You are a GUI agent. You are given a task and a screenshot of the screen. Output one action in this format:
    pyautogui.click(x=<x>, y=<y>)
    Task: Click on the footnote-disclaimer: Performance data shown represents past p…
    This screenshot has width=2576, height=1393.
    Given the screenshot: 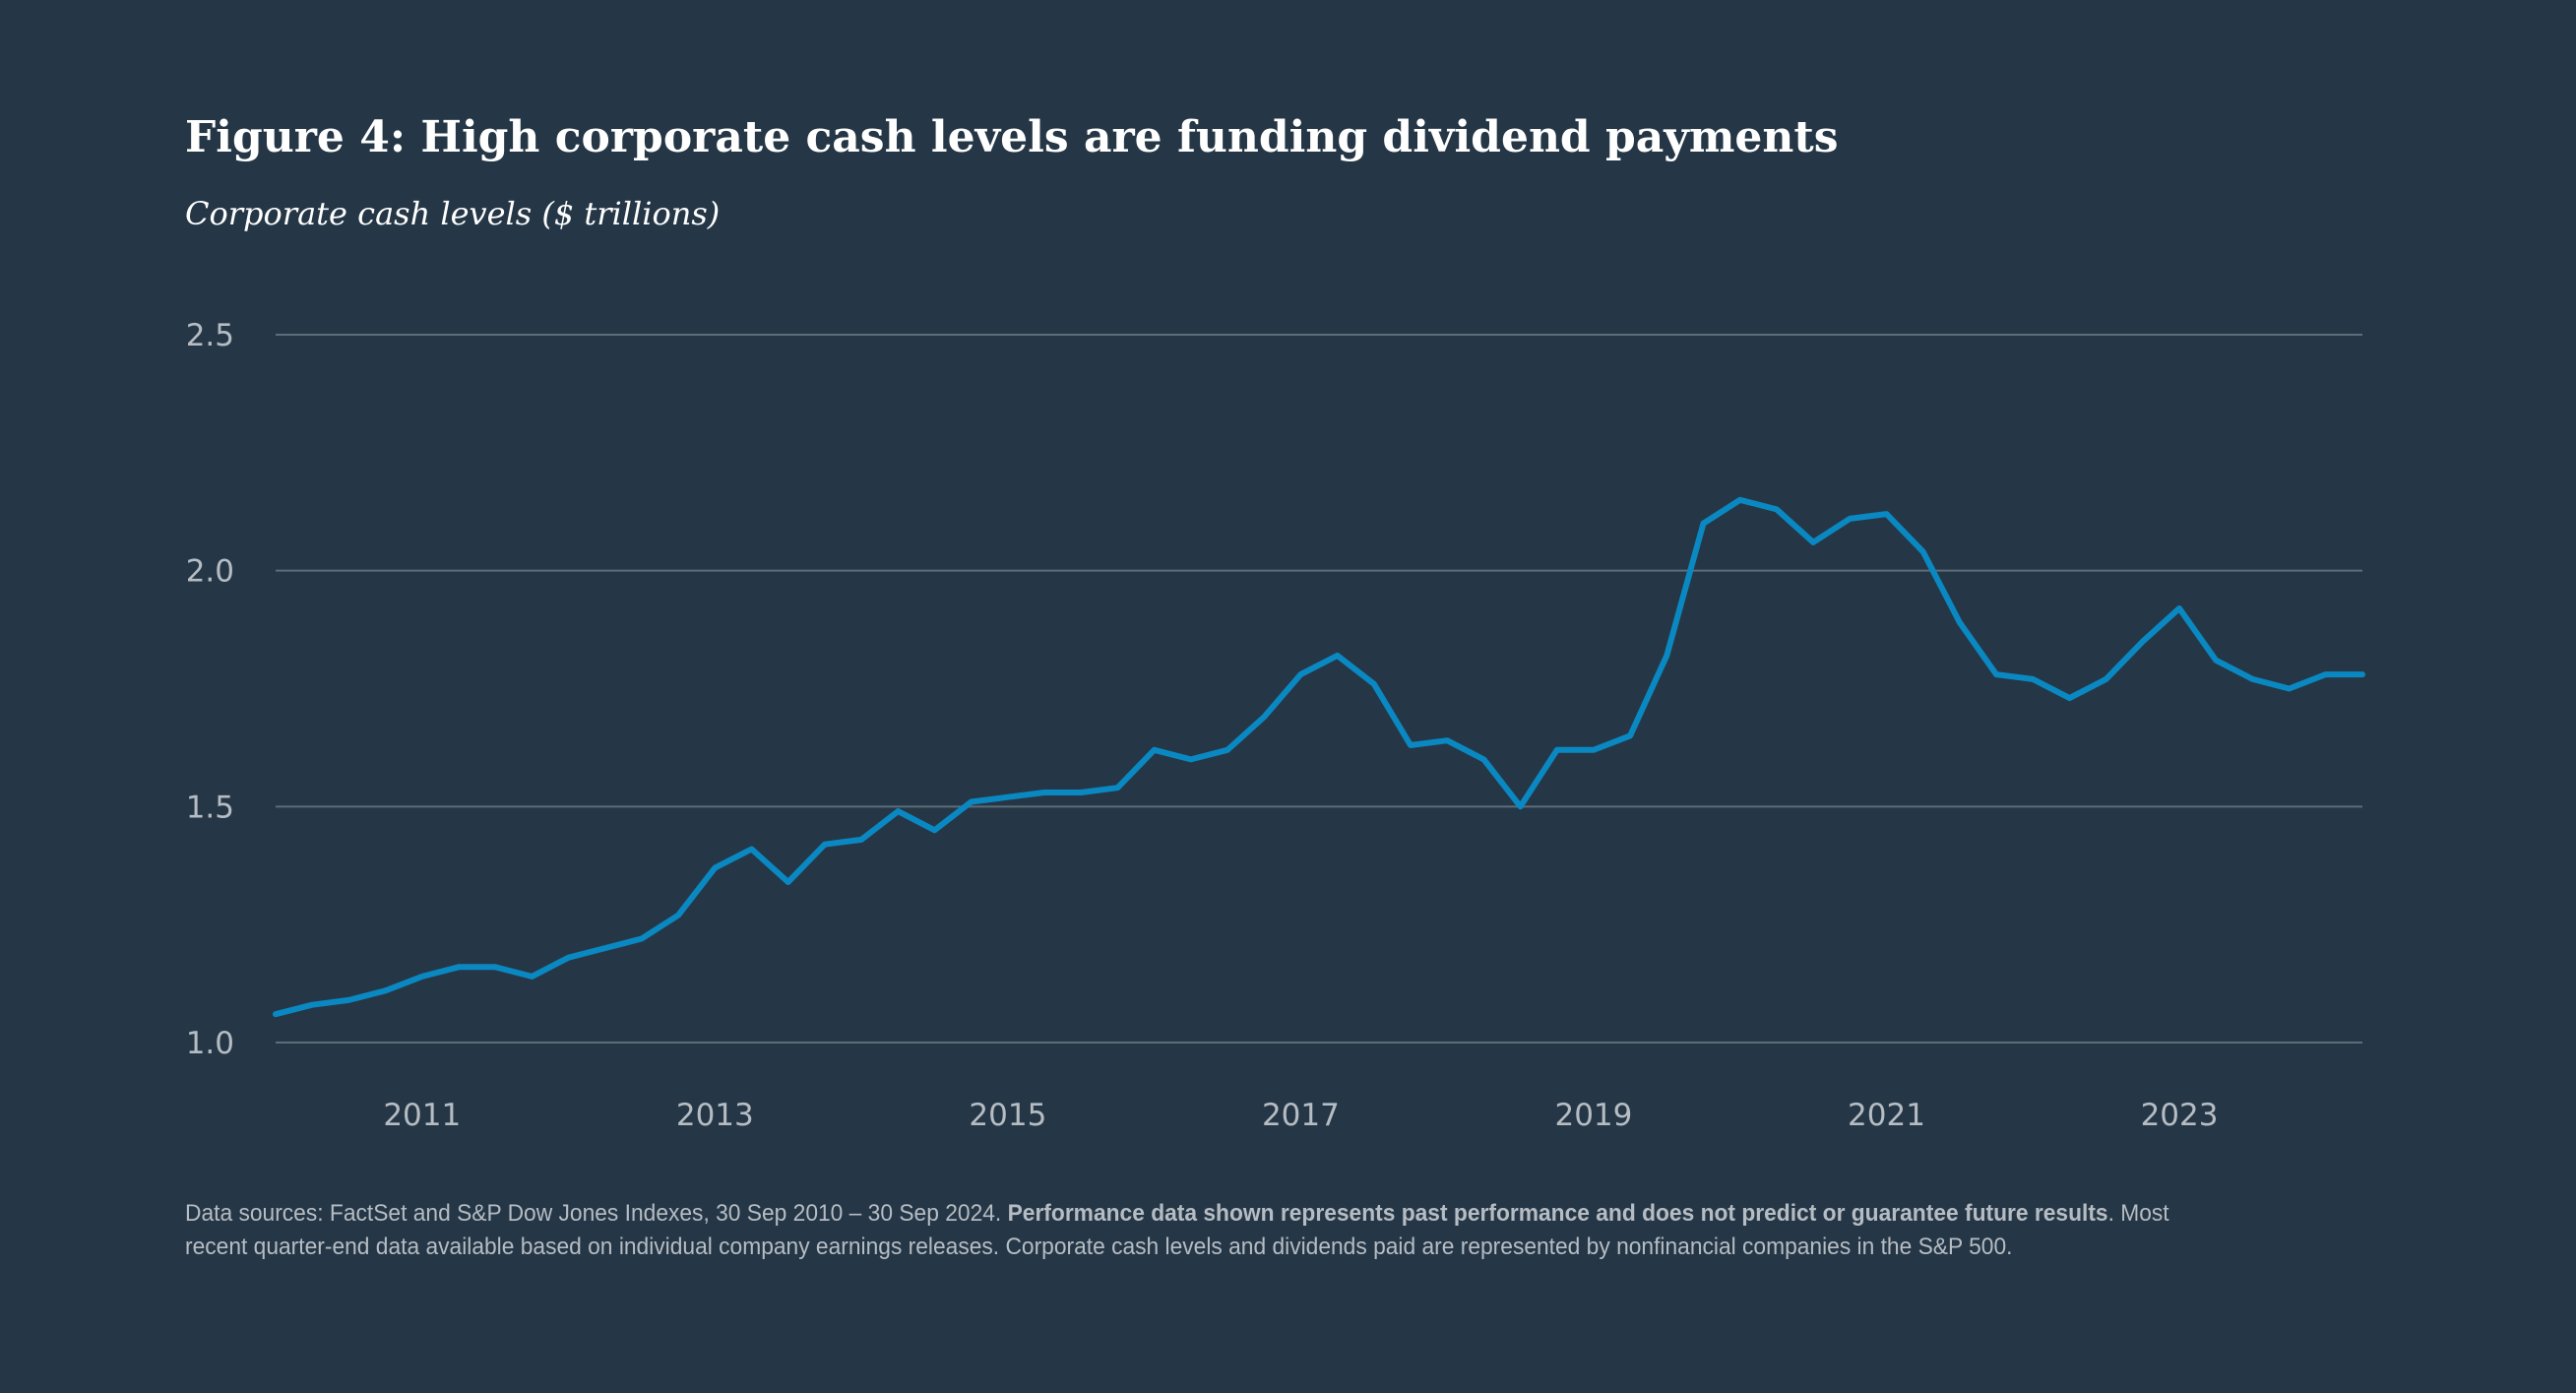 What is the action you would take?
    pyautogui.click(x=1557, y=1213)
    